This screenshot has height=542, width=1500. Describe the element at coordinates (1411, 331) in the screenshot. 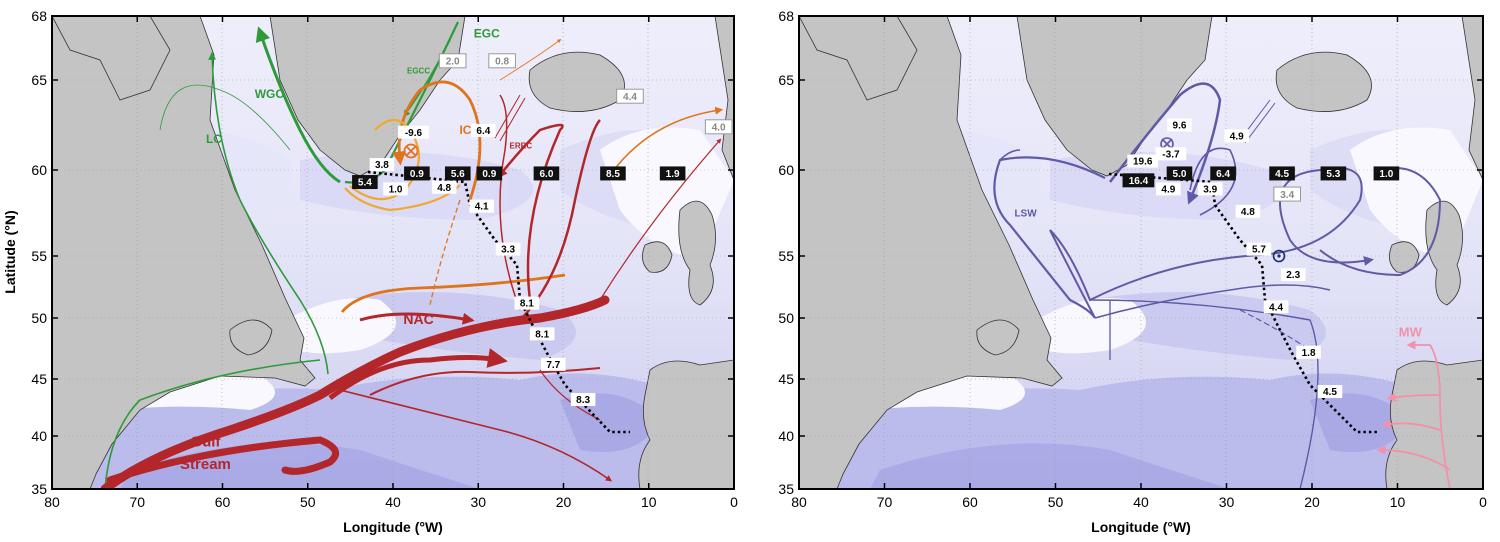

I see `current-label: MW` at that location.